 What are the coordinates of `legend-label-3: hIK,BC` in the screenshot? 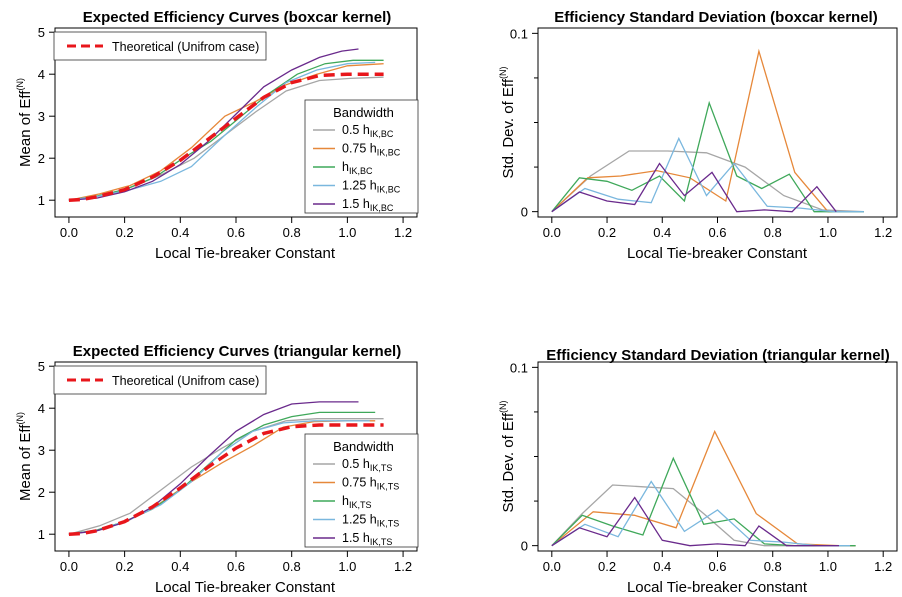 It's located at (357, 168).